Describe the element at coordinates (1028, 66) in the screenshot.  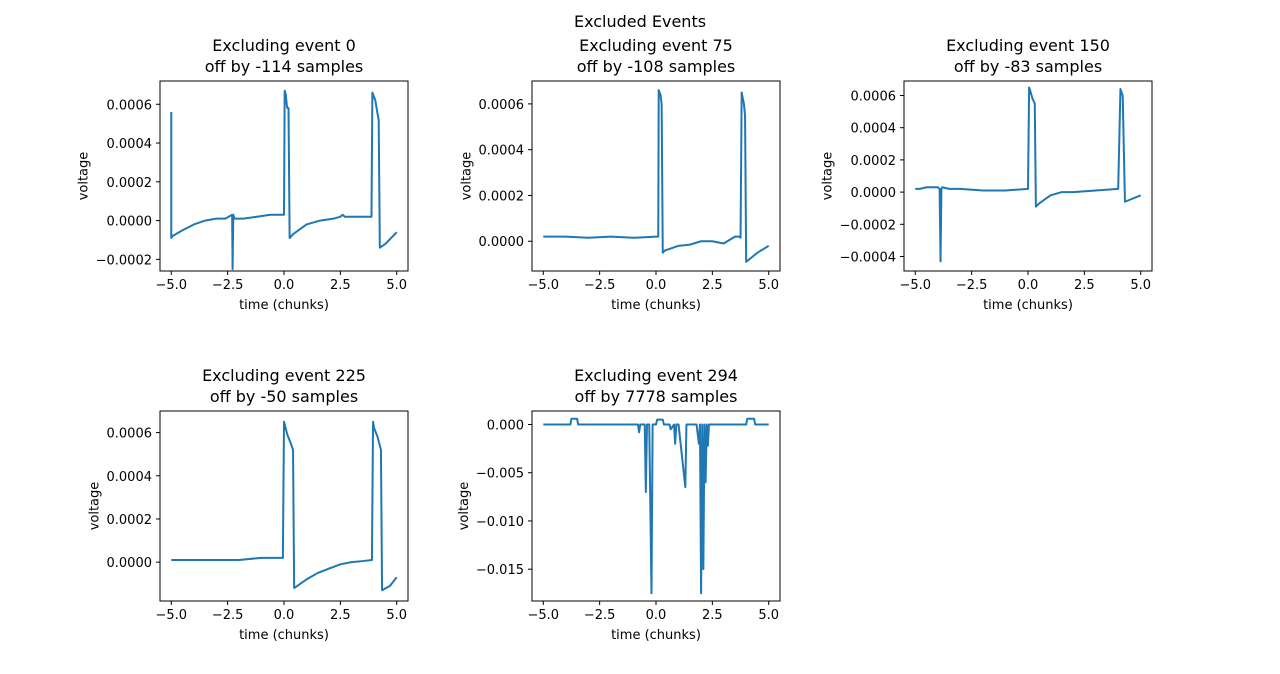
I see `subplot-title-line: off by -83 samples` at that location.